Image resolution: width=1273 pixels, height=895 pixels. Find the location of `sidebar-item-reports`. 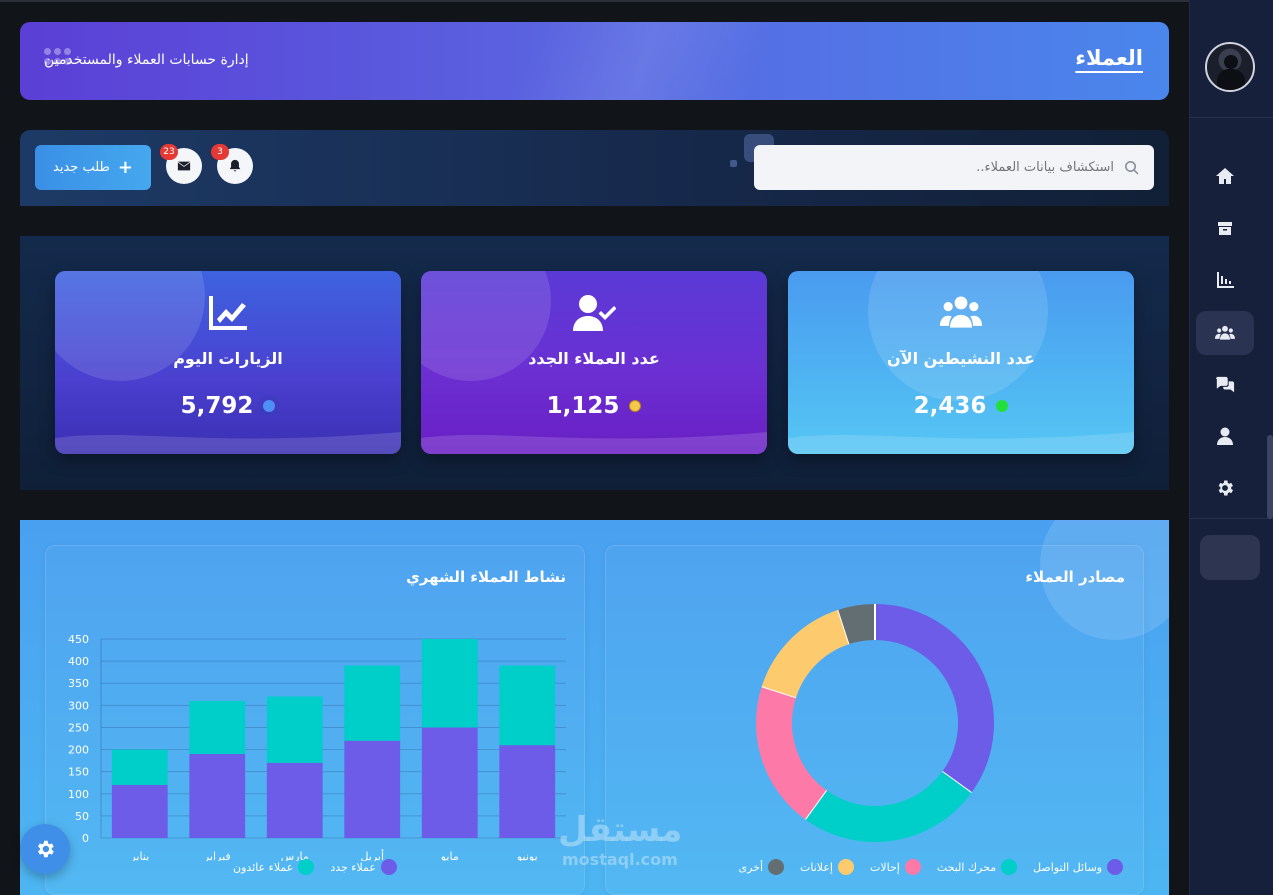

sidebar-item-reports is located at coordinates (1225, 280).